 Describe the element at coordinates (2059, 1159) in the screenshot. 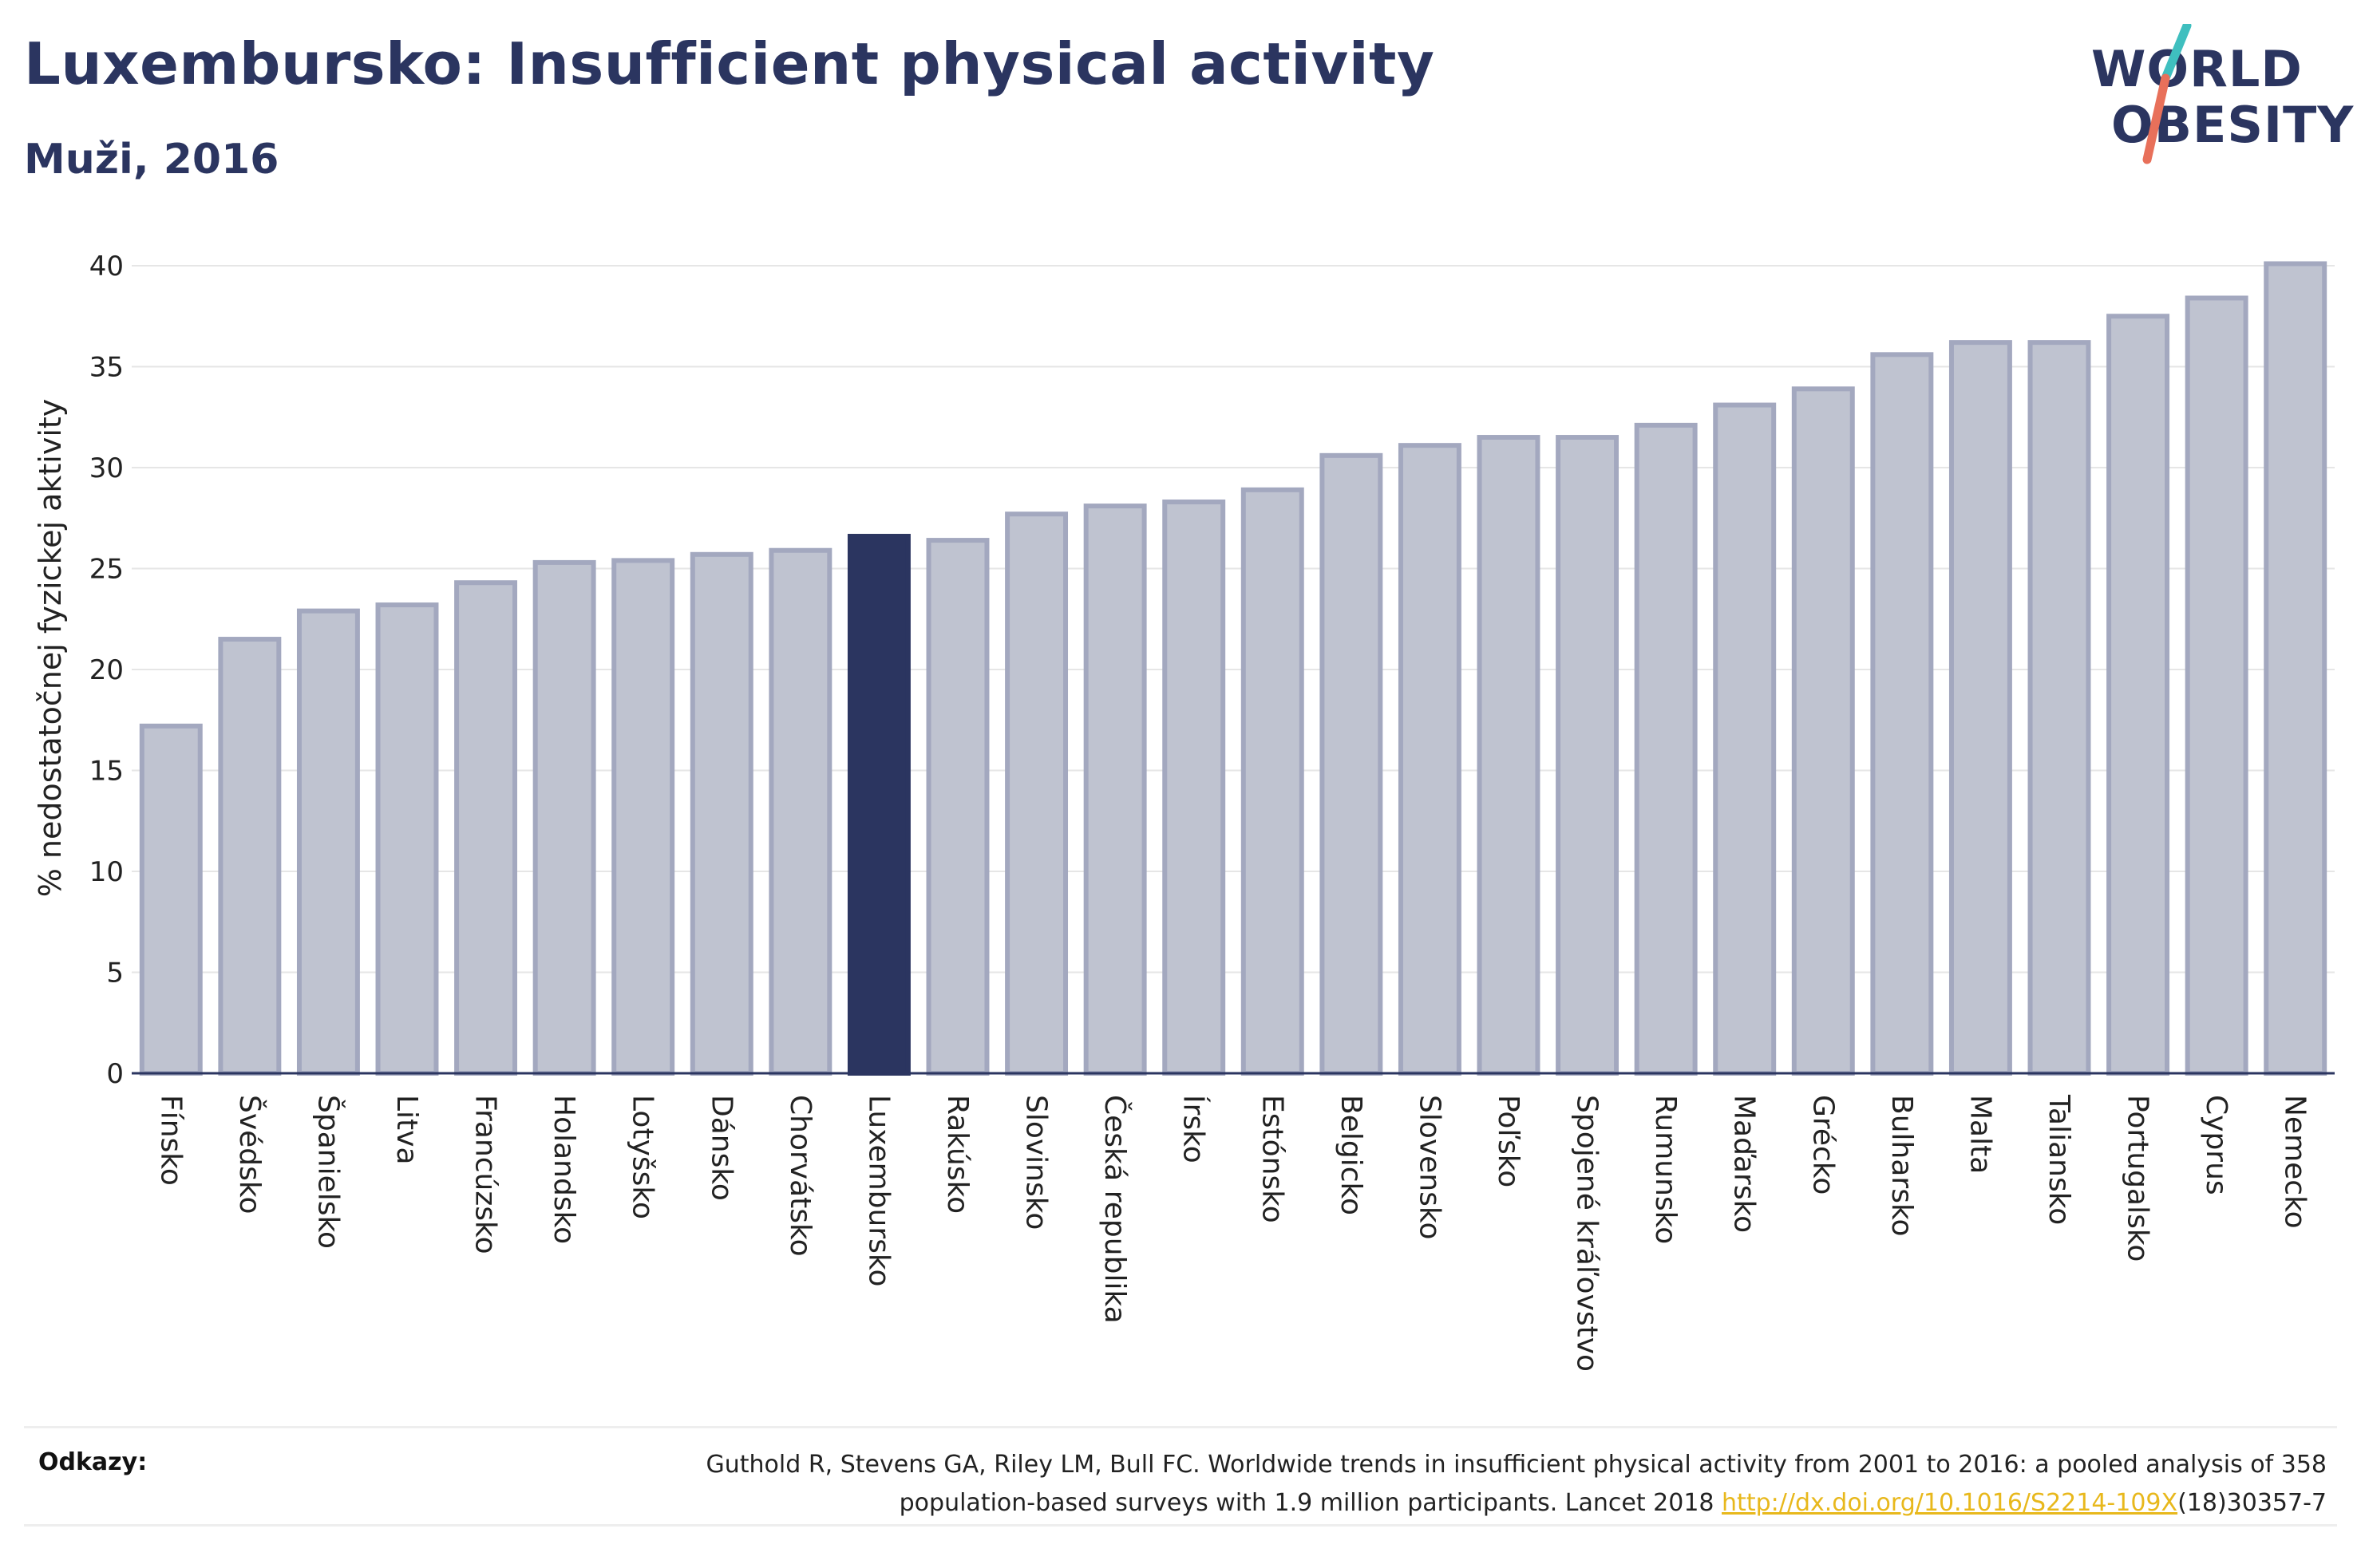

I see `x-tick-label: Taliansko` at that location.